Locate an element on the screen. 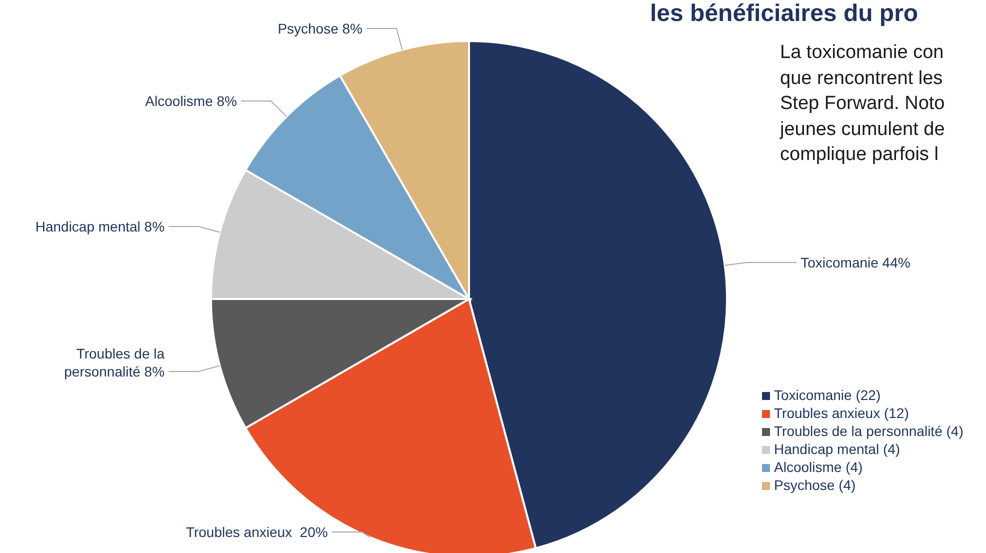  data-label: Alcoolisme 8% is located at coordinates (191, 101).